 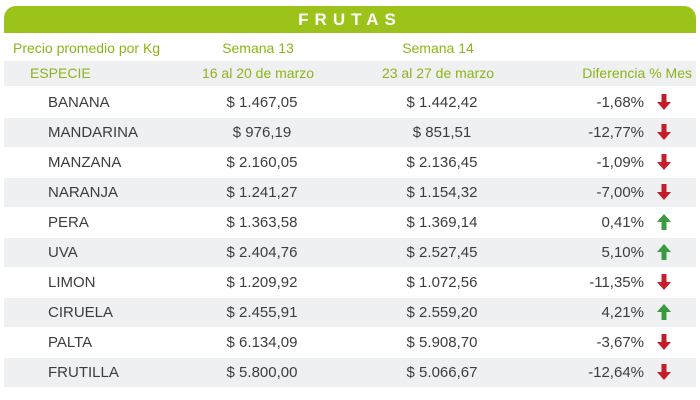 I want to click on fruit-name: LIMON, so click(x=72, y=282).